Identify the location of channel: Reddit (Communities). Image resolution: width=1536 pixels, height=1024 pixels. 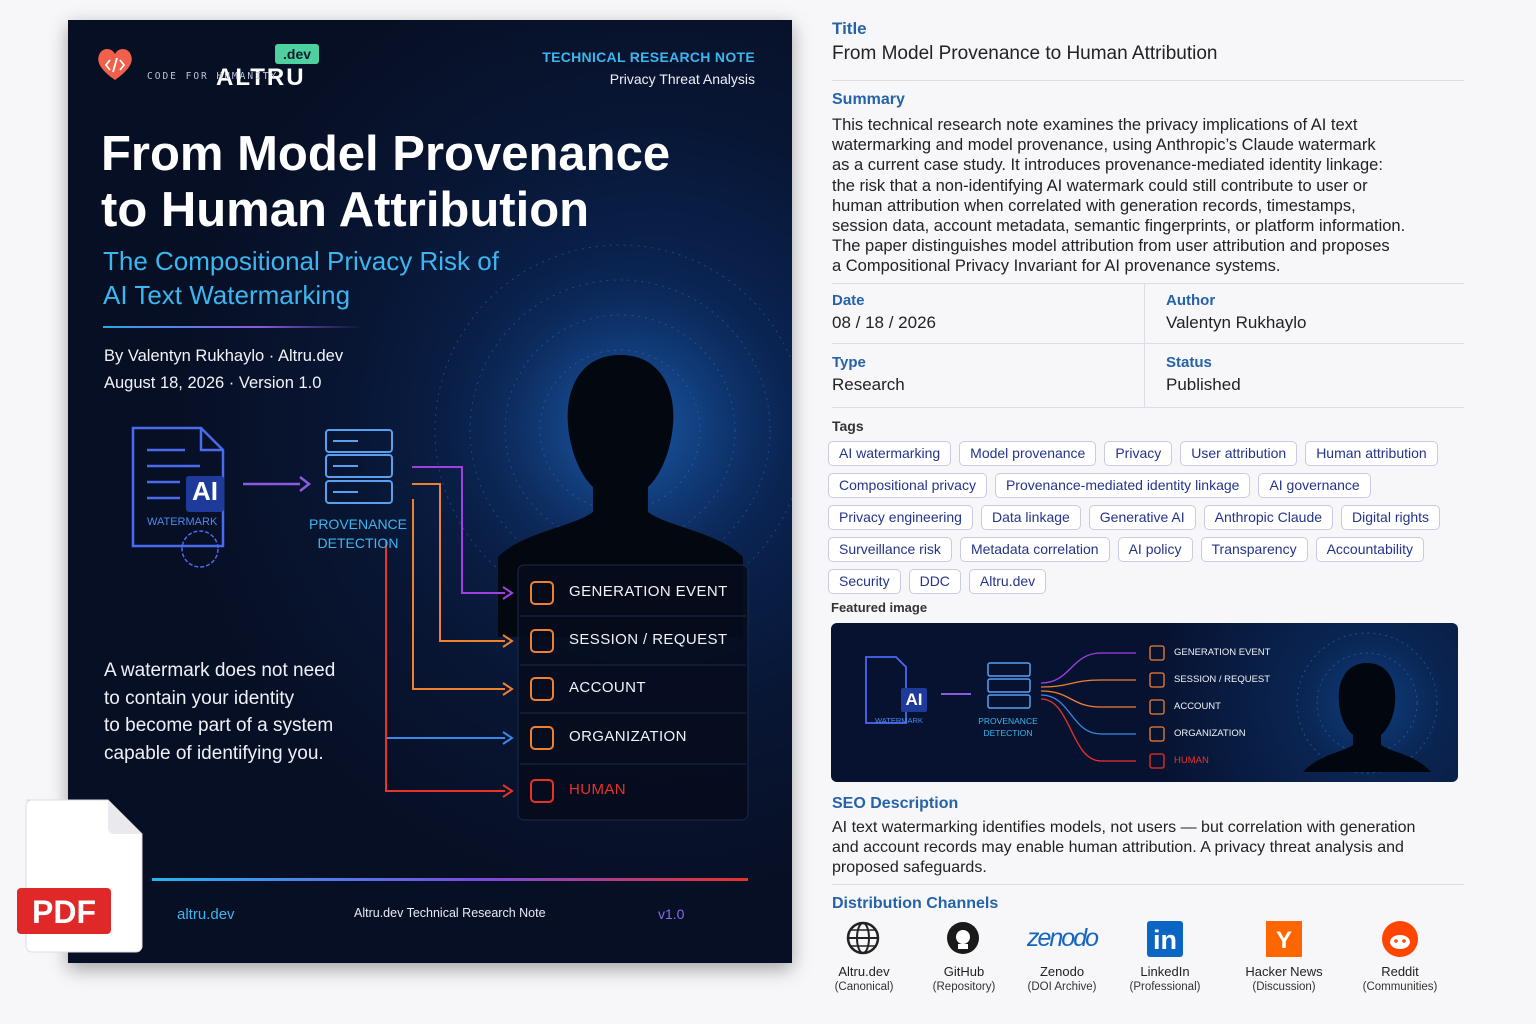
(1400, 955).